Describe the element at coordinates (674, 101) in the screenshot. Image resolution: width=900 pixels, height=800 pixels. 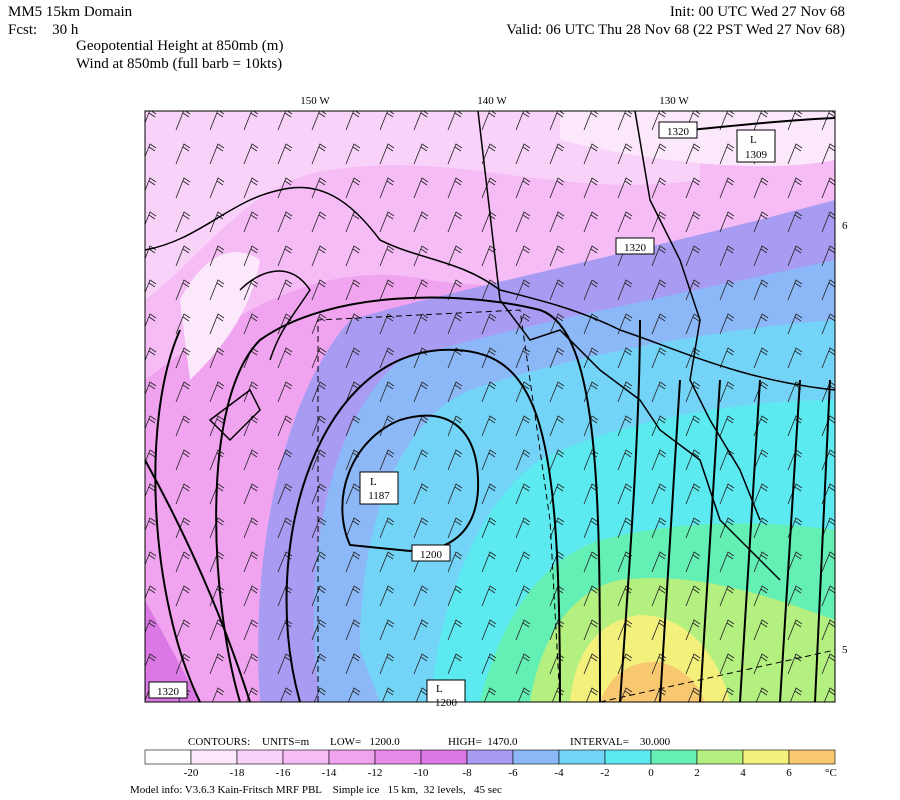
I see `longitude-label: 130 W` at that location.